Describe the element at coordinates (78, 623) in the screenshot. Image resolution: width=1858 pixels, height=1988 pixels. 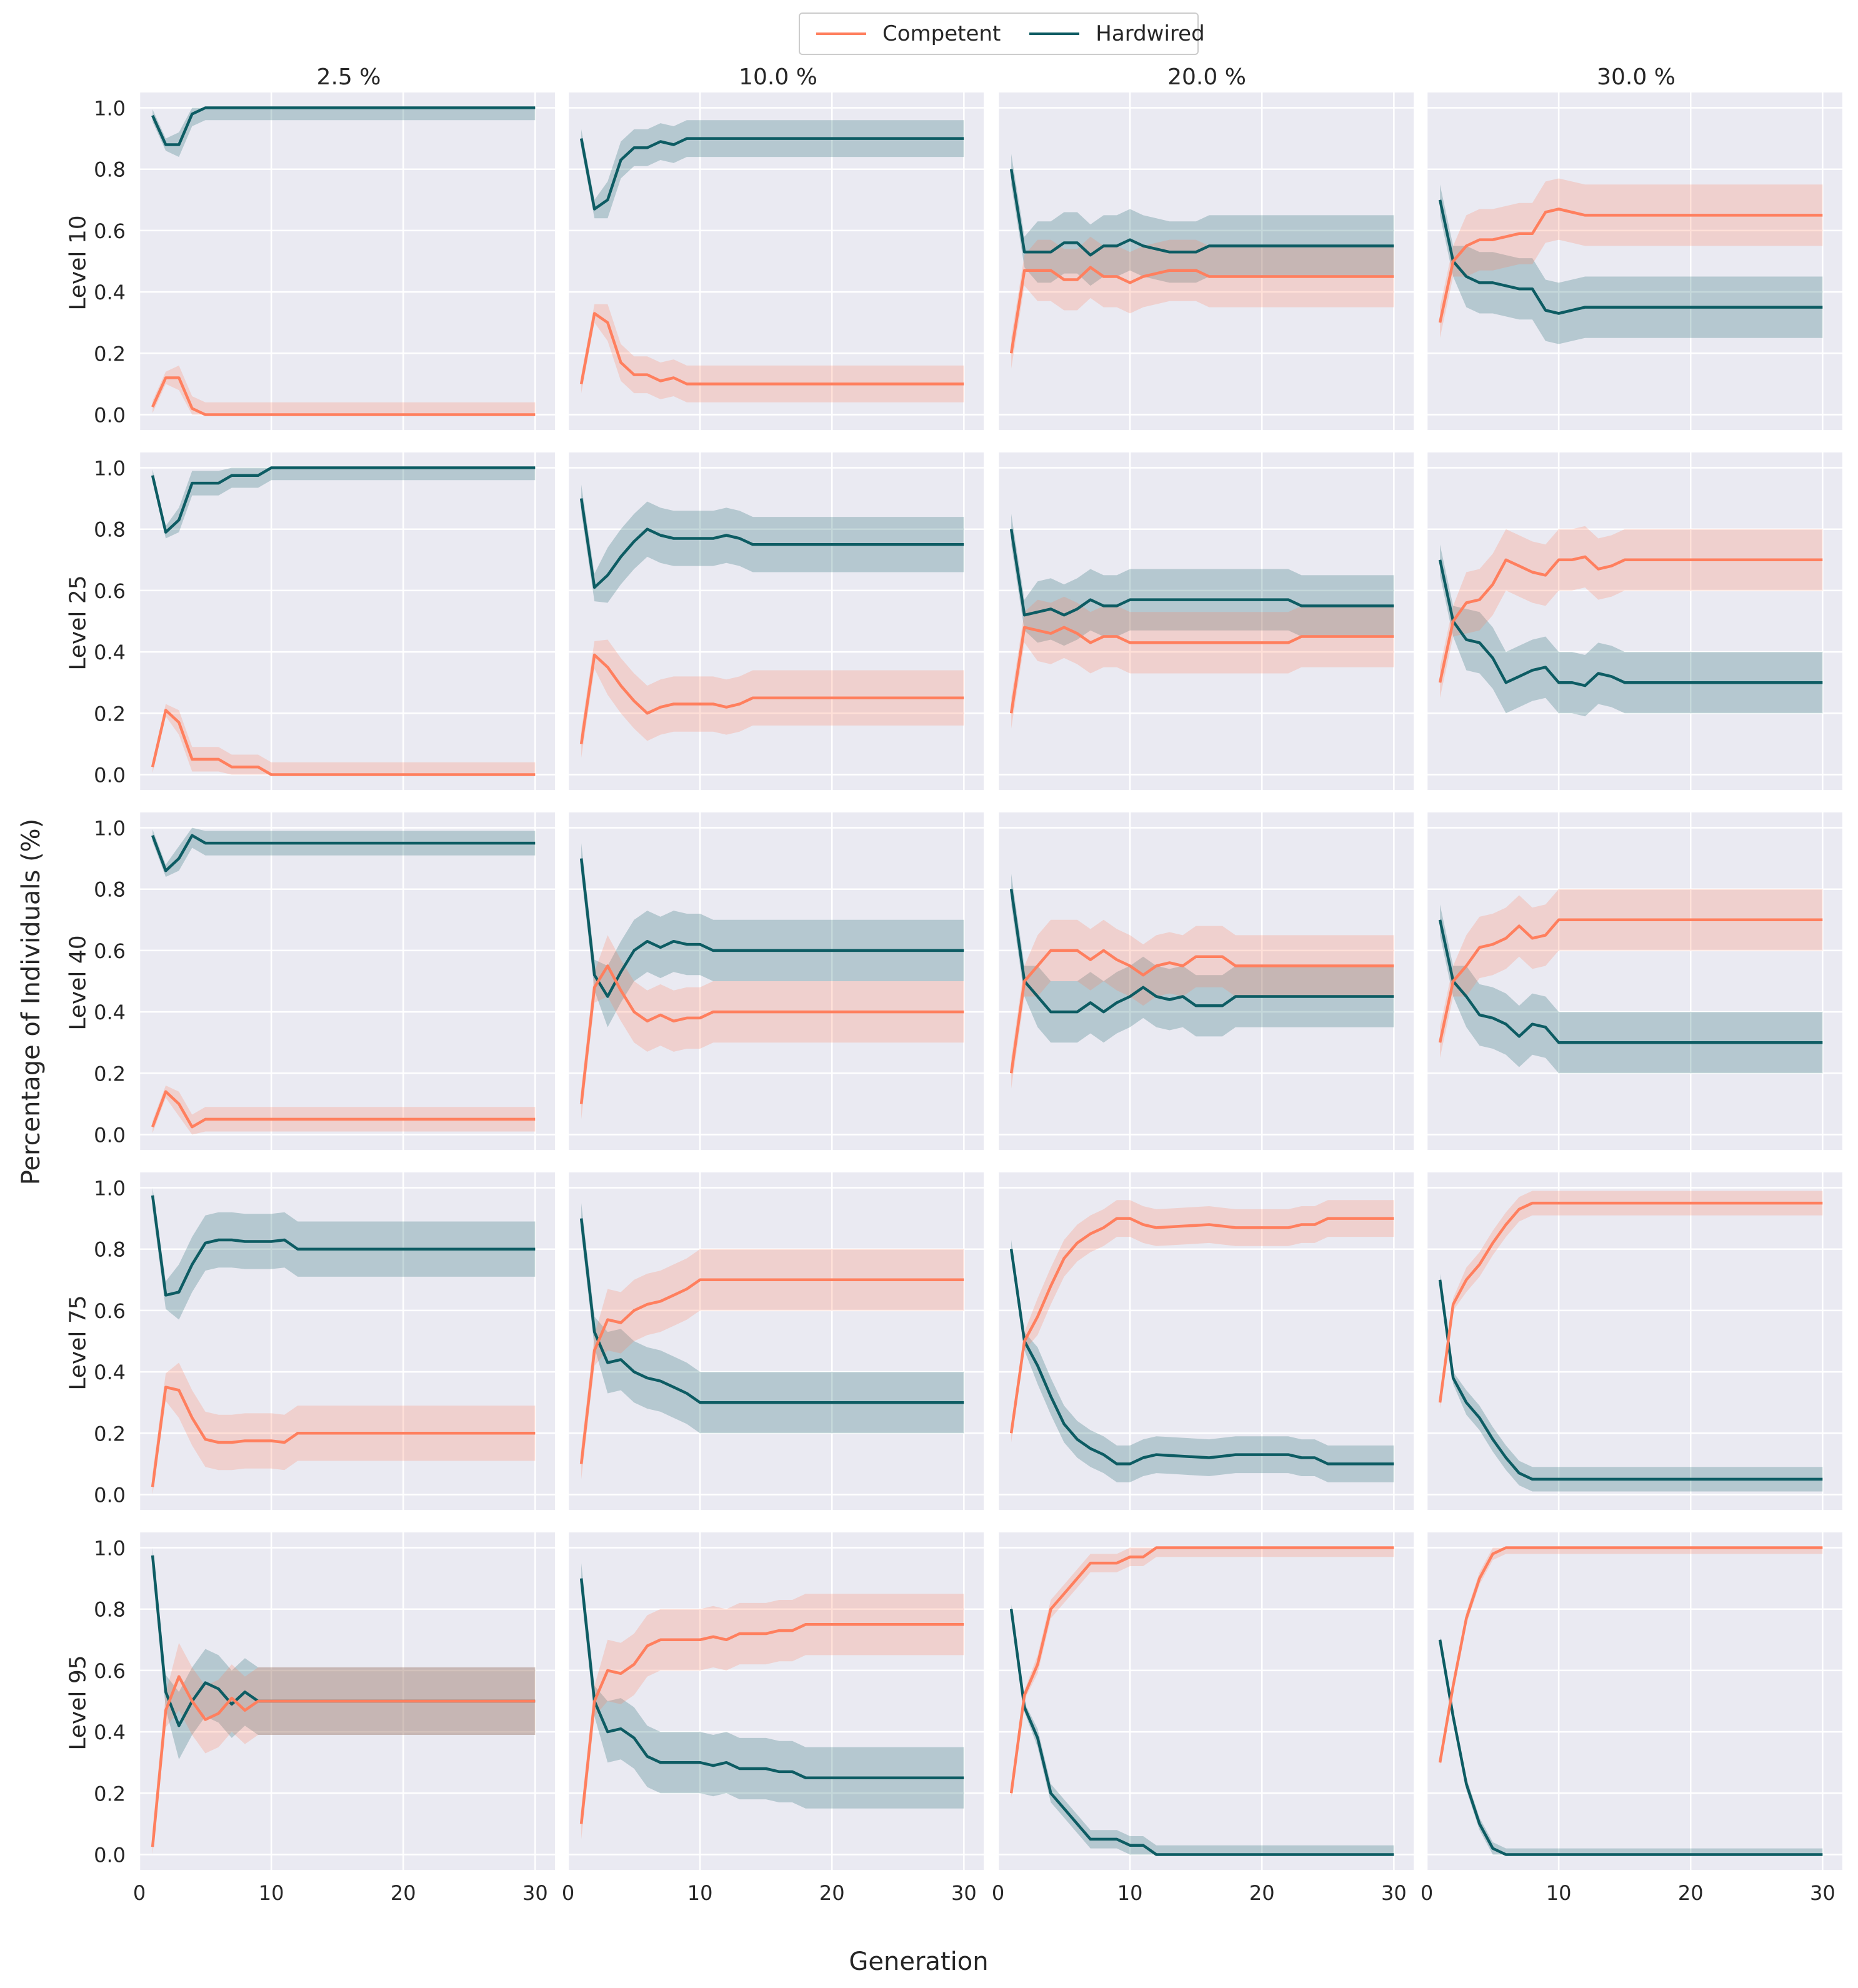
I see `row-label-2: Level 25` at that location.